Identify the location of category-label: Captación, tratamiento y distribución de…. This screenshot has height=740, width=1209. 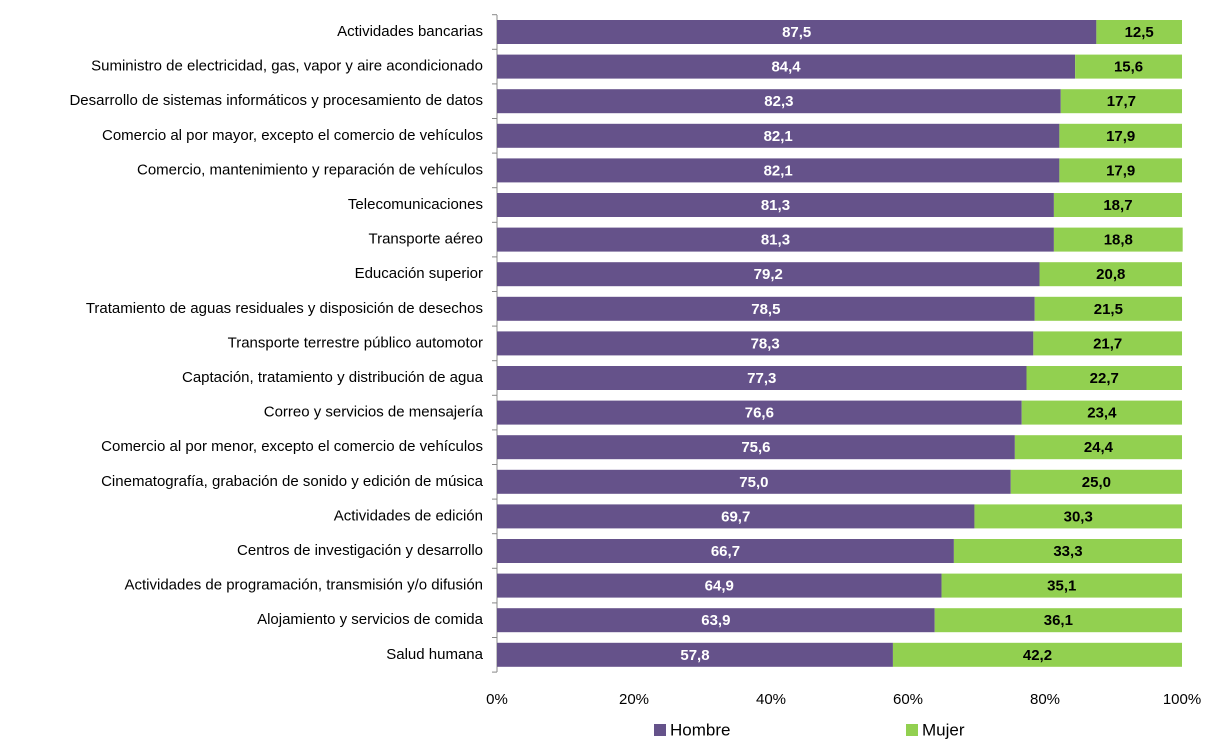
(333, 377).